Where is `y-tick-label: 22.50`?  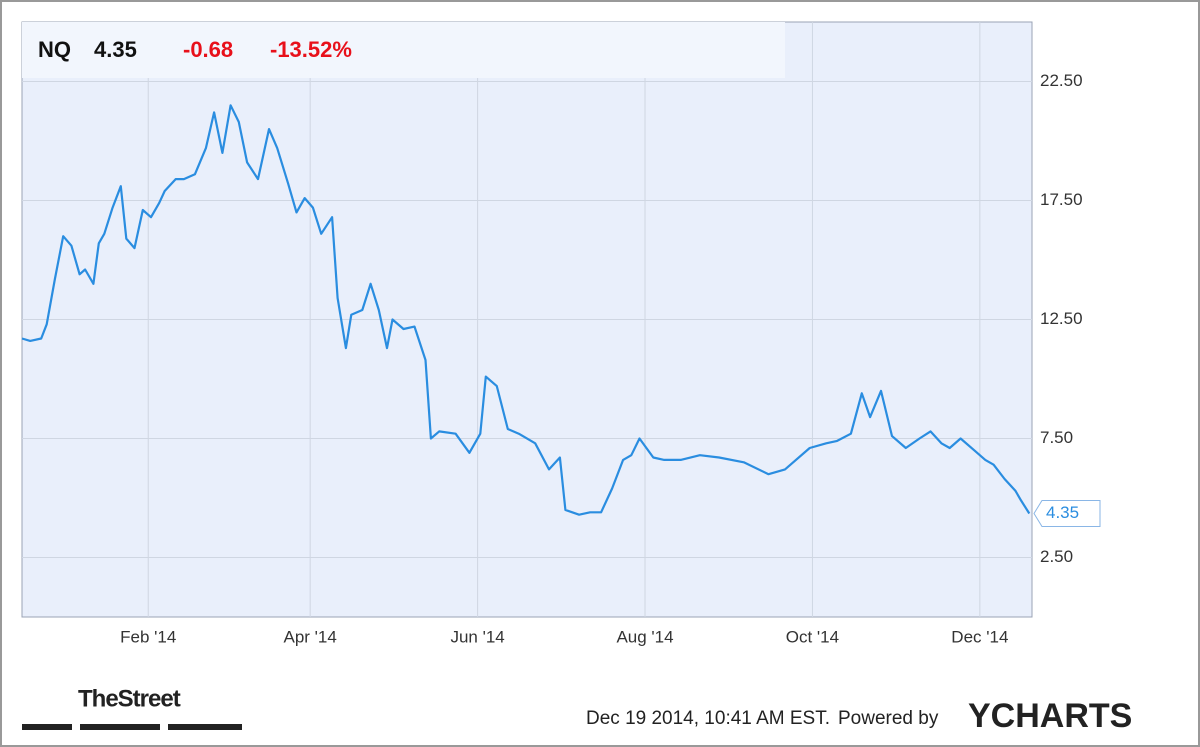 y-tick-label: 22.50 is located at coordinates (1061, 80).